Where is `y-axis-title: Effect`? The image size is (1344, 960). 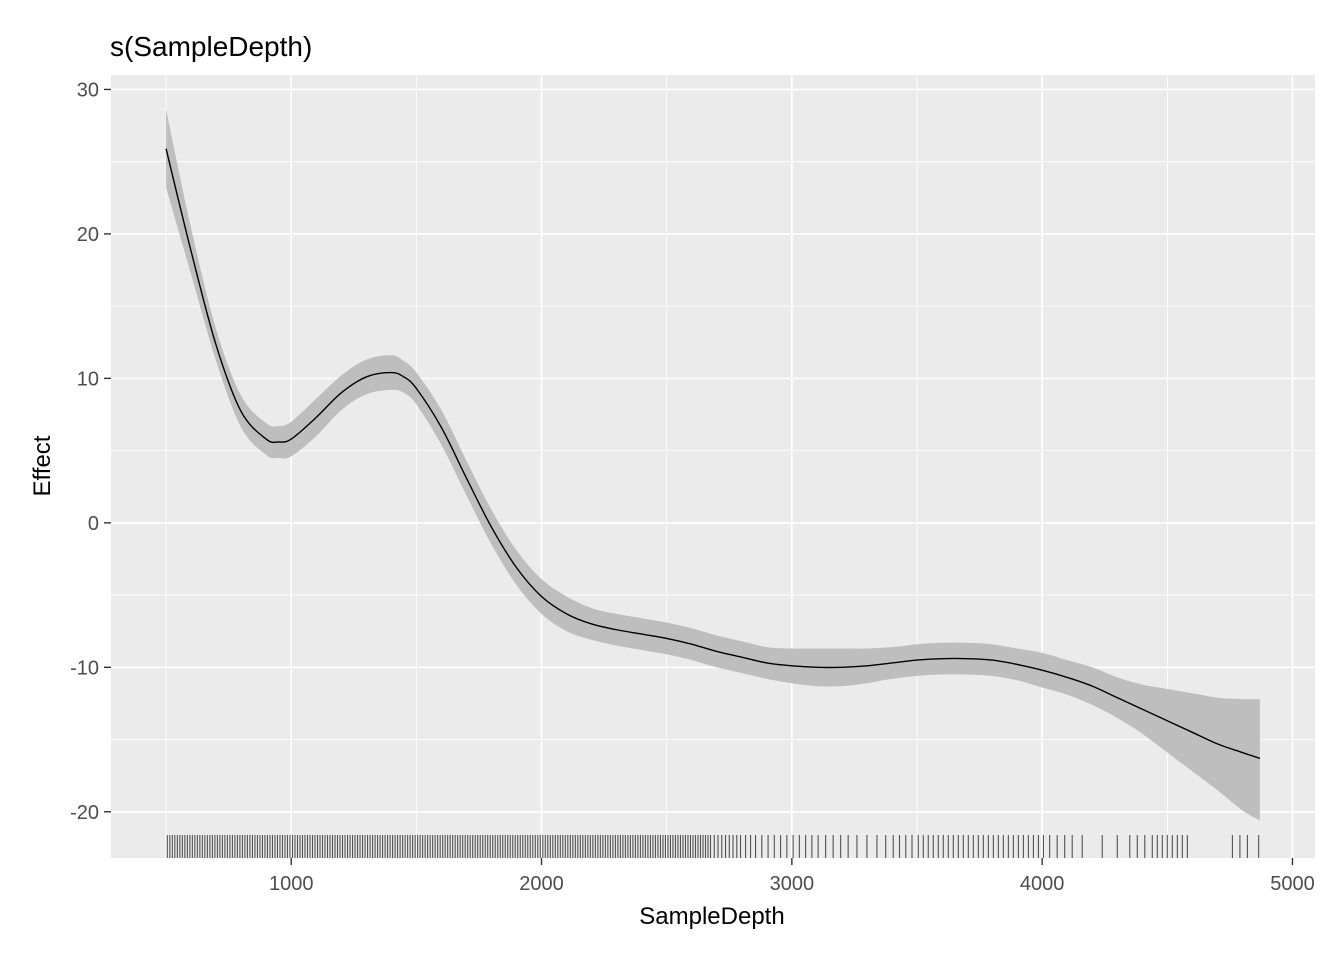
y-axis-title: Effect is located at coordinates (42, 465).